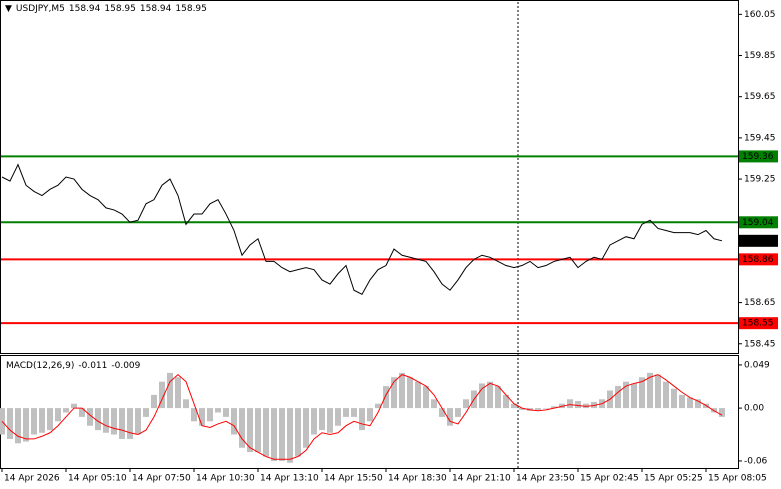  I want to click on symbol: USDJPY,M5, so click(40, 9).